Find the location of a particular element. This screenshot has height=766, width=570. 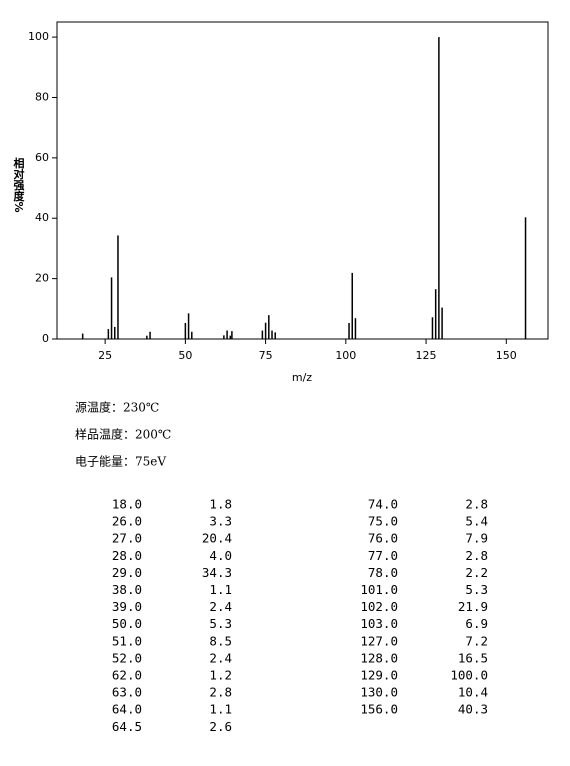

intensity-cell: 34.3 is located at coordinates (217, 572).